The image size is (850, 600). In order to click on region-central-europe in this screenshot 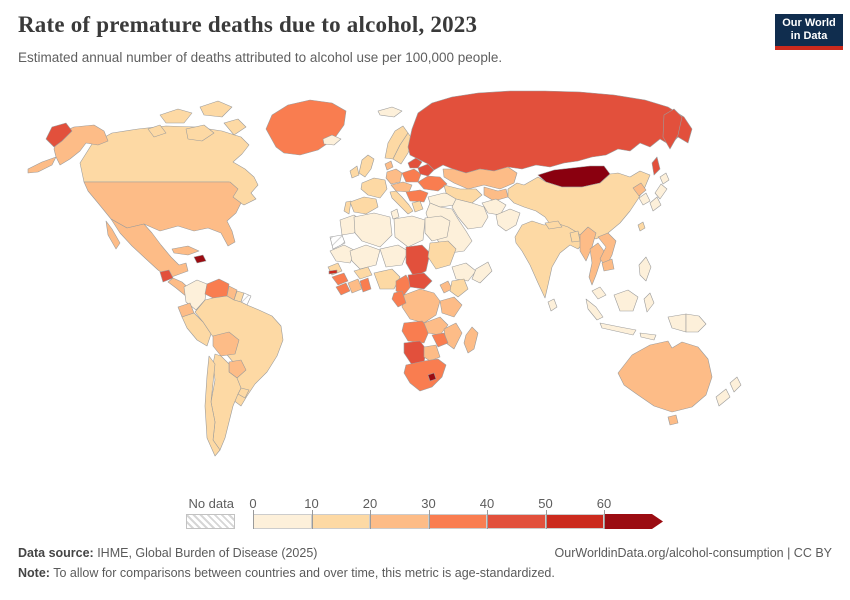, I will do `click(401, 187)`.